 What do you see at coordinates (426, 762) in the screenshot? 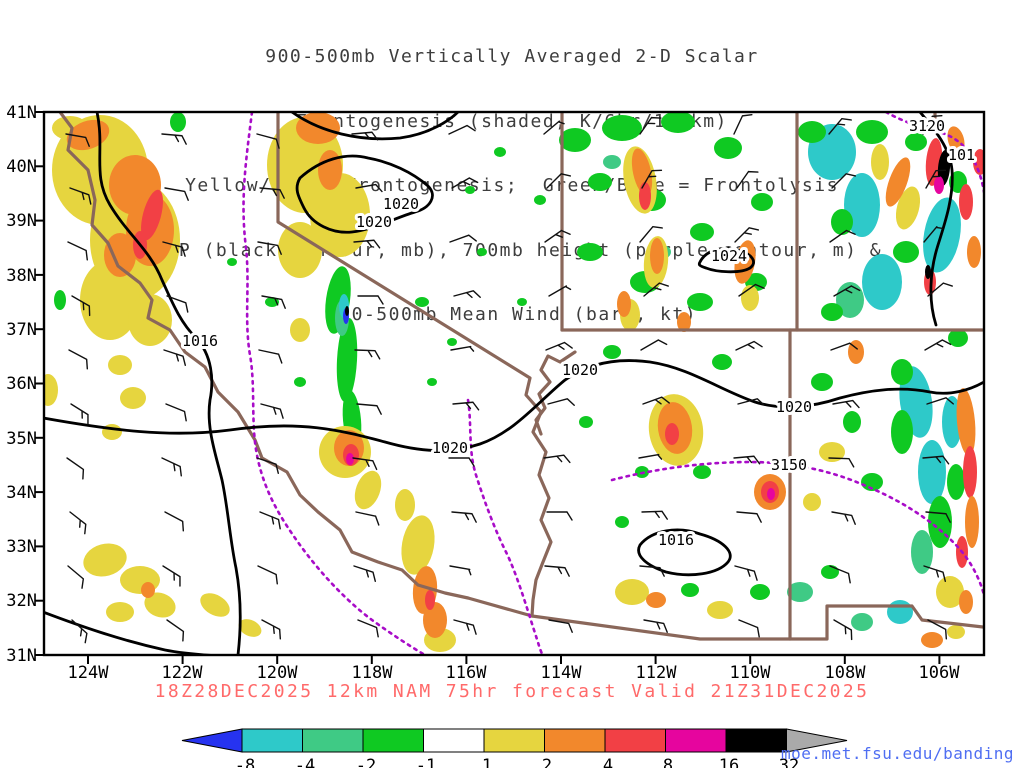
I see `colorbar-tick-label: -1` at bounding box center [426, 762].